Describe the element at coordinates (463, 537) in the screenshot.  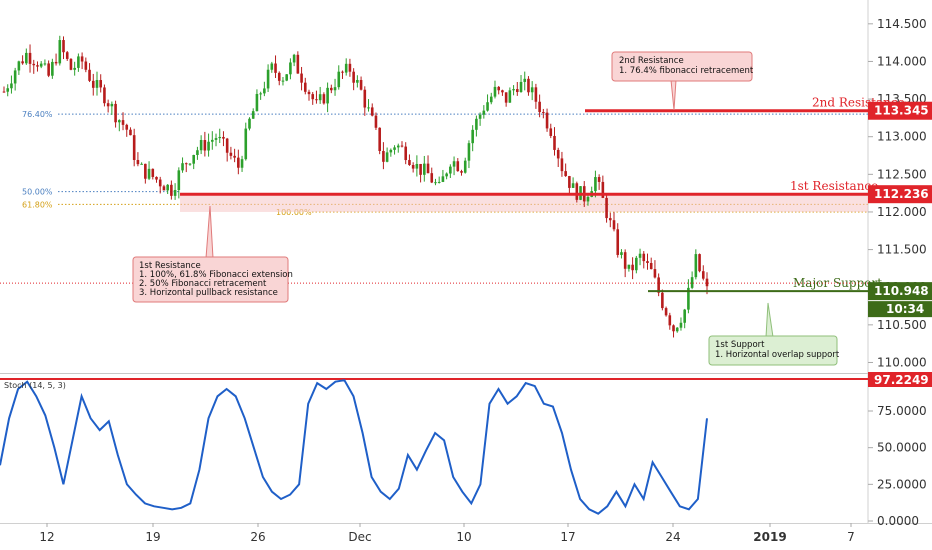
I see `time-tick-label: 10` at that location.